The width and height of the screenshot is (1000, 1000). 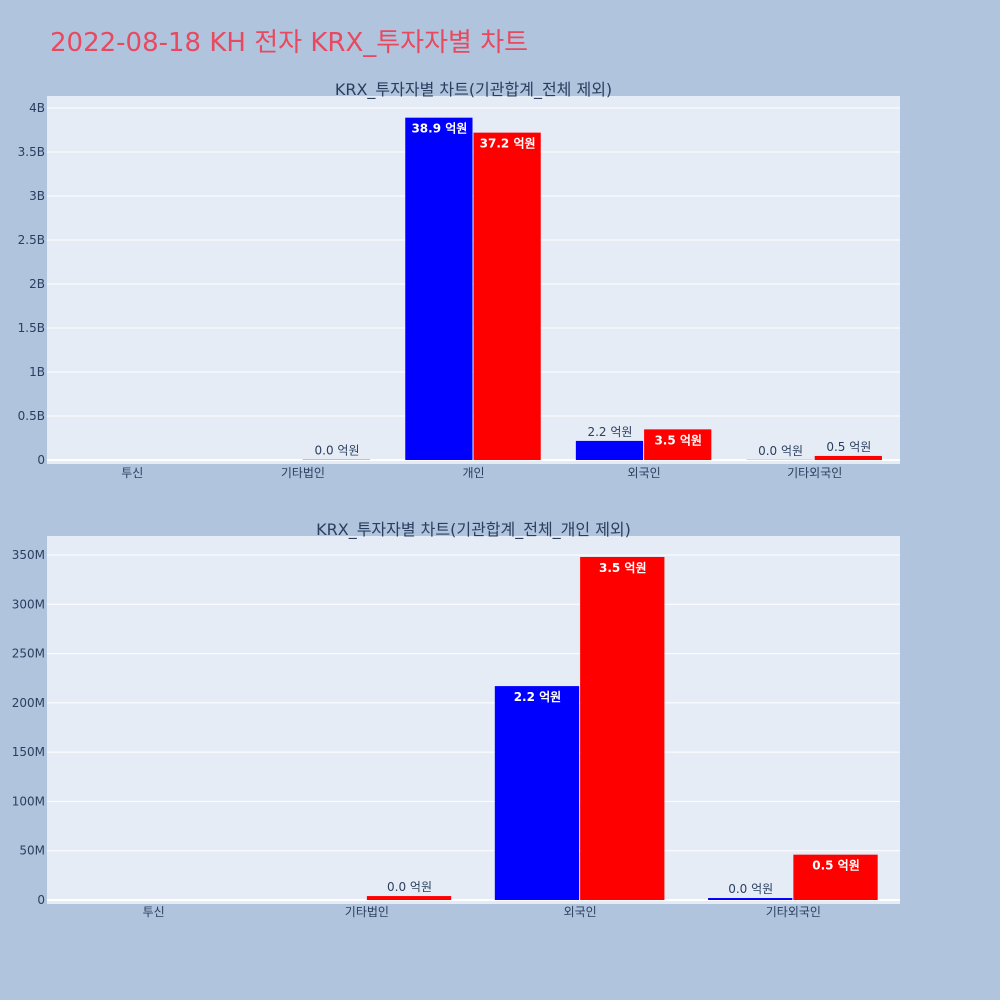 What do you see at coordinates (473, 473) in the screenshot?
I see `x-tick-label: 개인` at bounding box center [473, 473].